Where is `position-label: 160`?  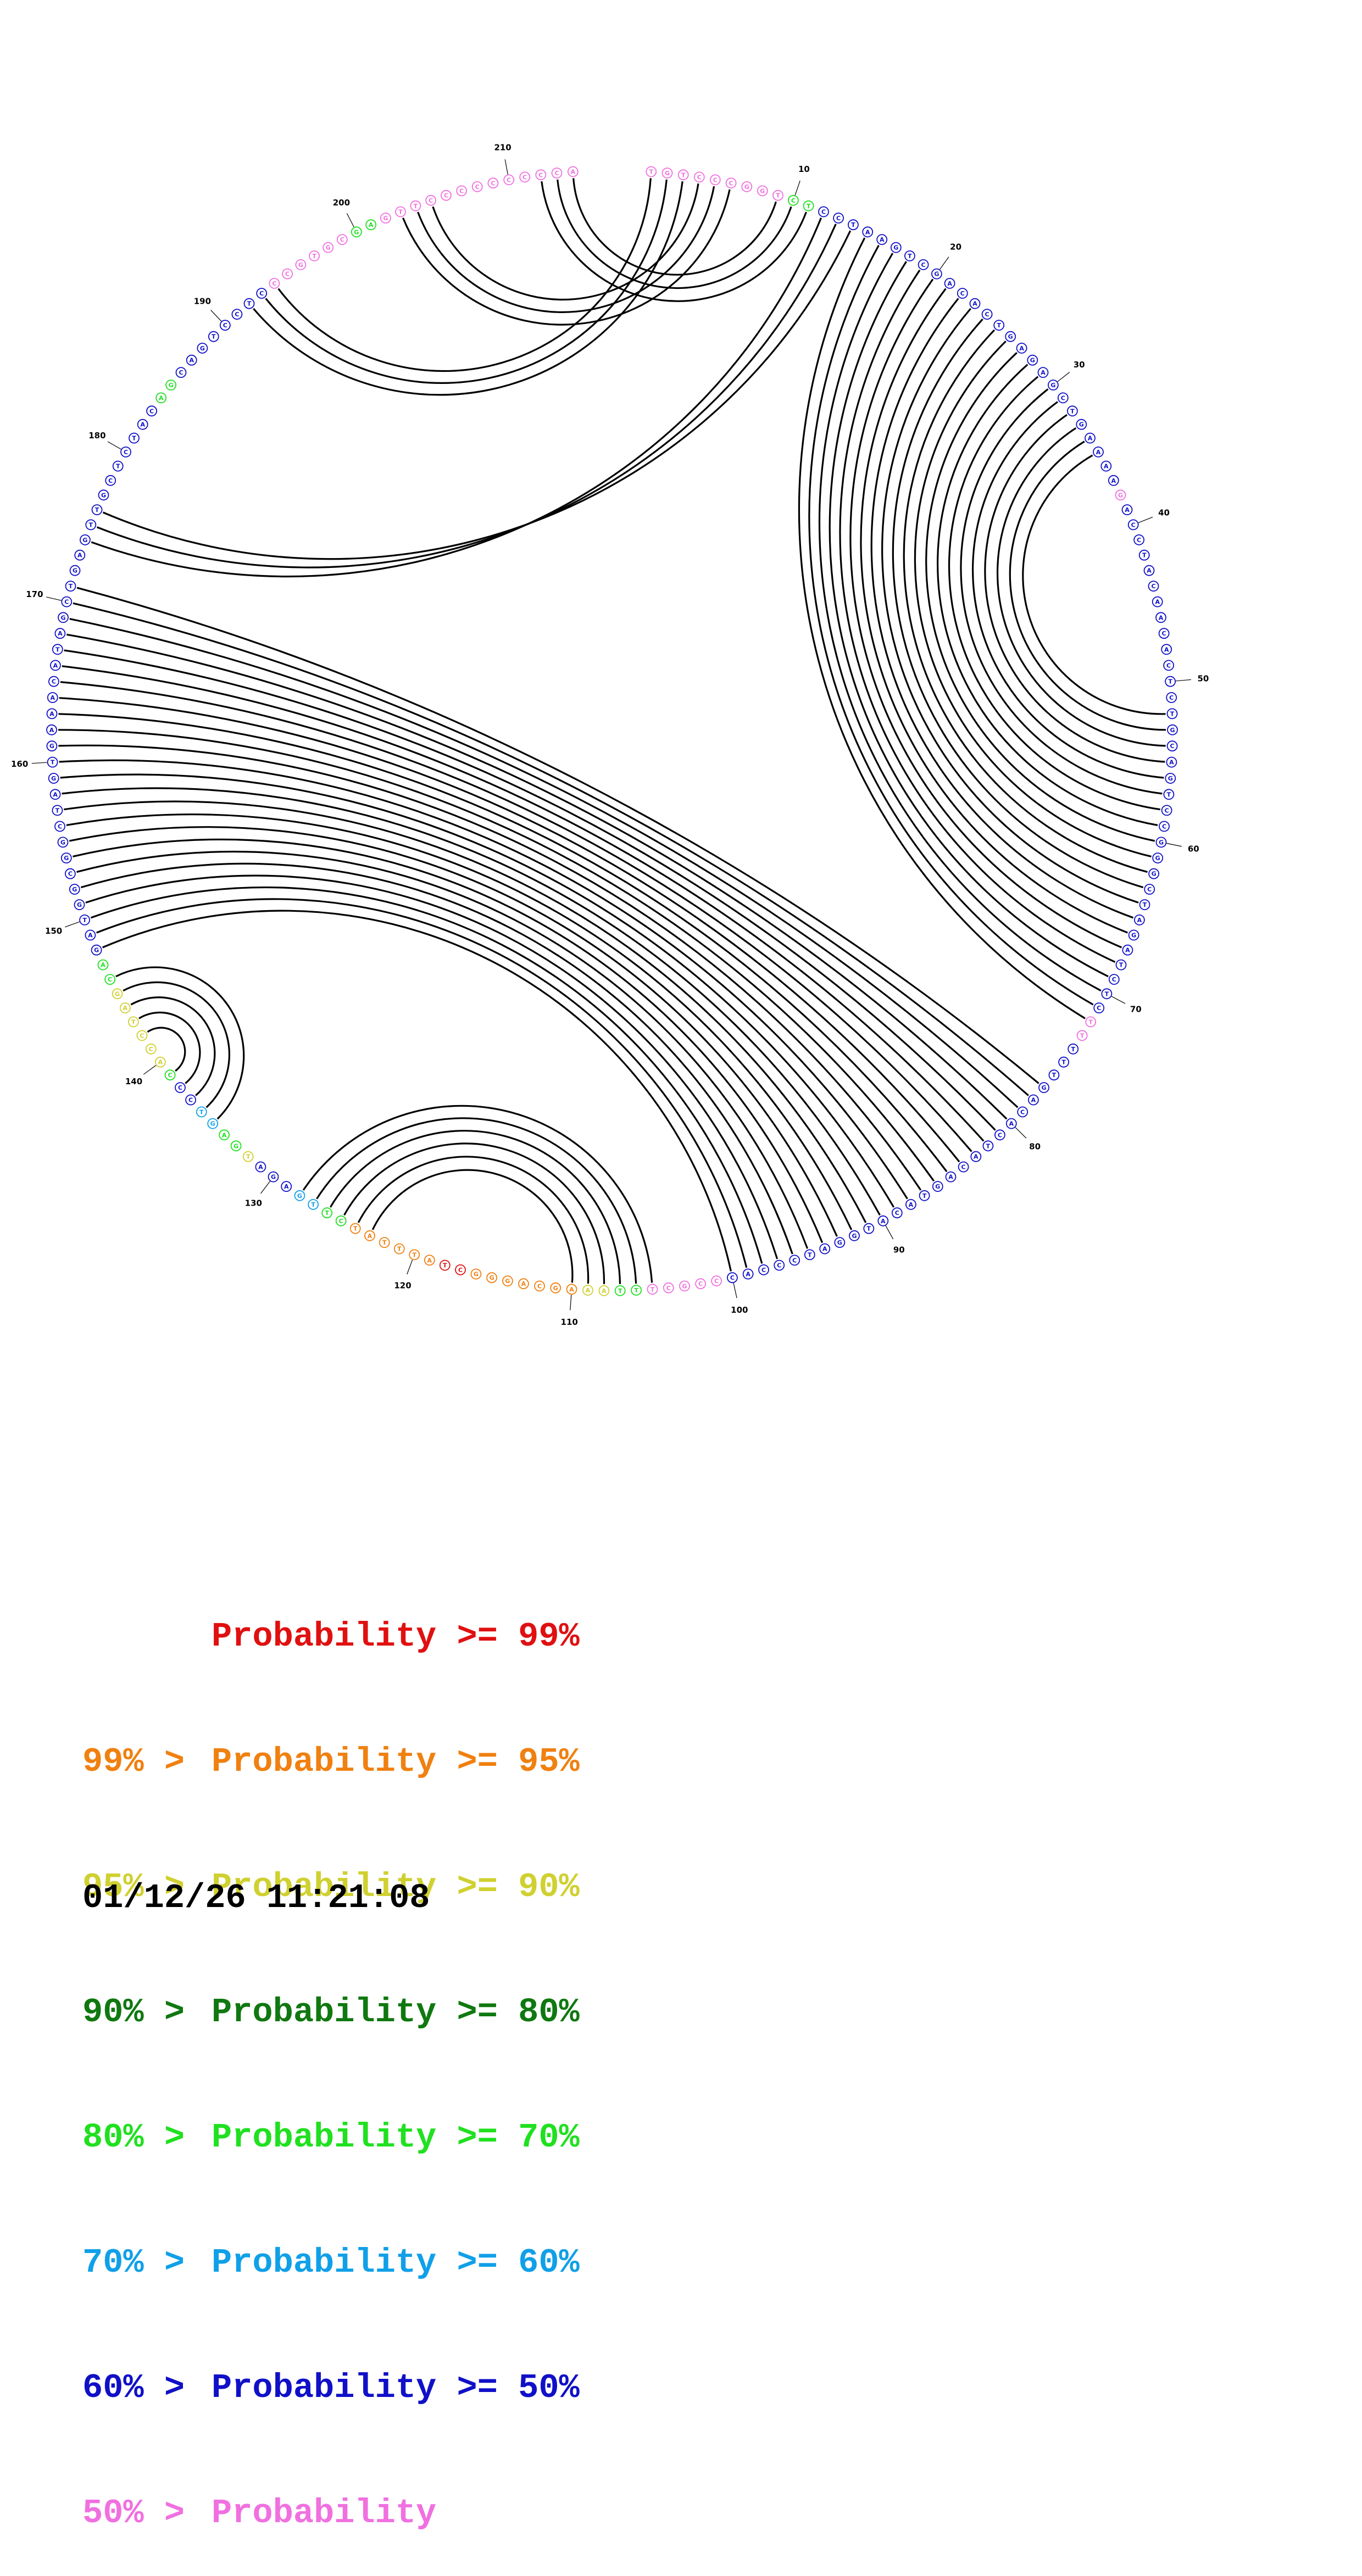 position-label: 160 is located at coordinates (20, 764).